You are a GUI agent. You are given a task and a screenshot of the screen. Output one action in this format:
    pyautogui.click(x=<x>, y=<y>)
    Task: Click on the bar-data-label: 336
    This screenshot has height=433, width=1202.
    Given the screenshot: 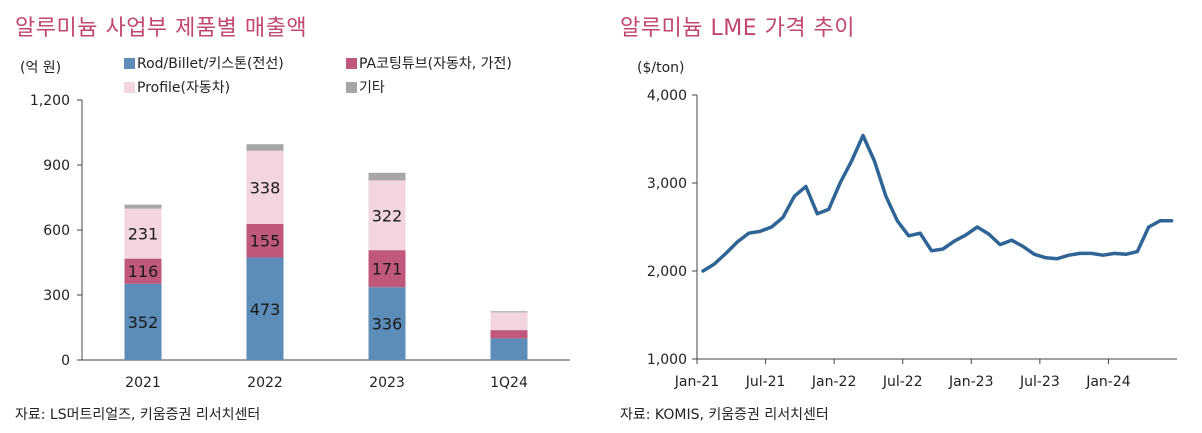 What is the action you would take?
    pyautogui.click(x=387, y=324)
    